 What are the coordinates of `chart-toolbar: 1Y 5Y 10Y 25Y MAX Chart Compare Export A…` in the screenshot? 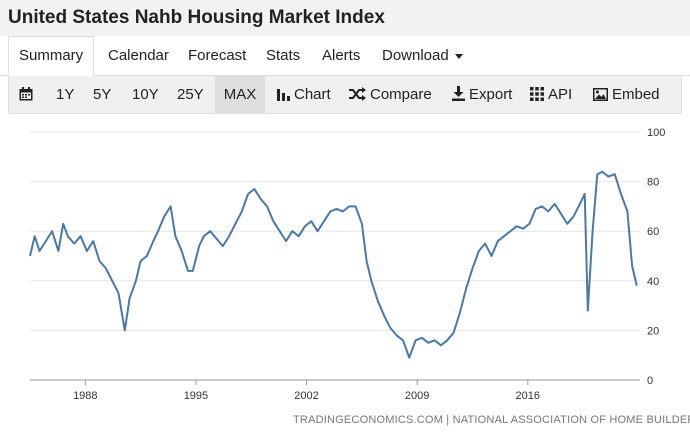 It's located at (345, 95).